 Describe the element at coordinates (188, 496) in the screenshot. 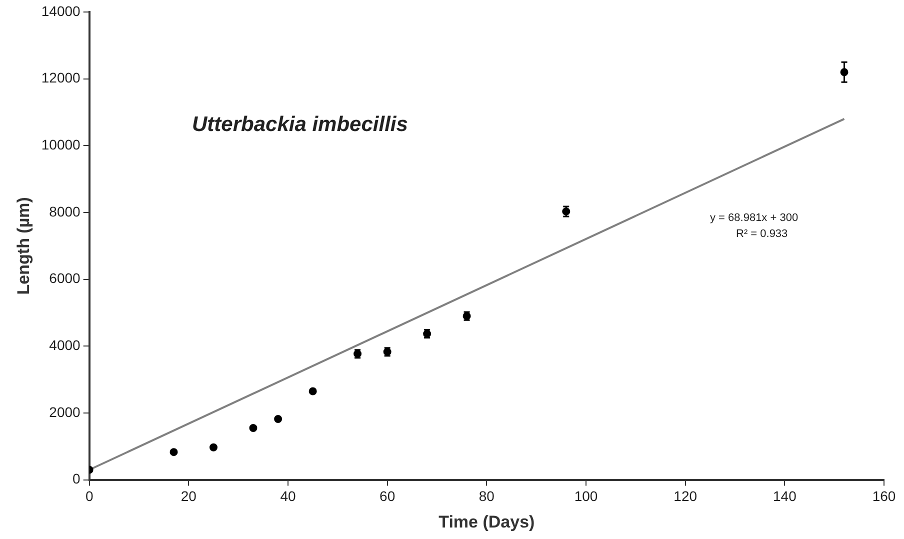

I see `x-tick-label: 20` at that location.